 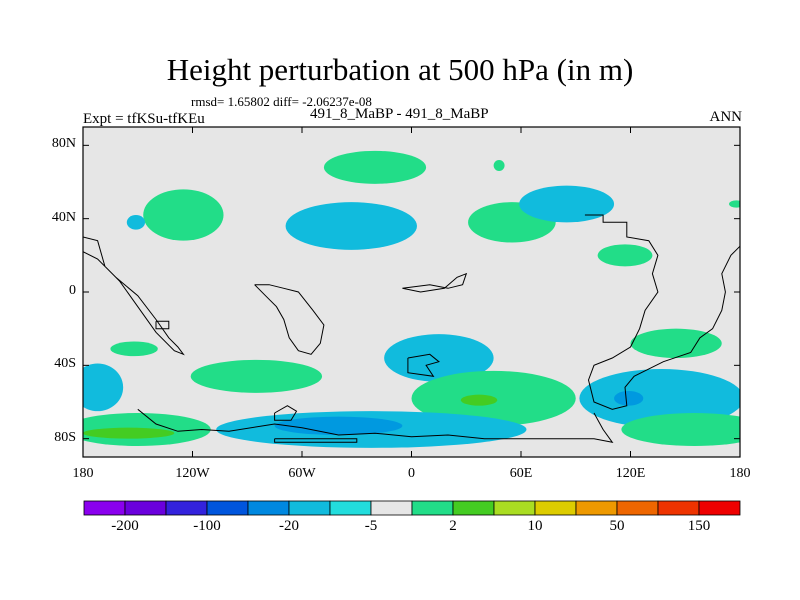 I want to click on colorbar-label: 10, so click(x=535, y=526).